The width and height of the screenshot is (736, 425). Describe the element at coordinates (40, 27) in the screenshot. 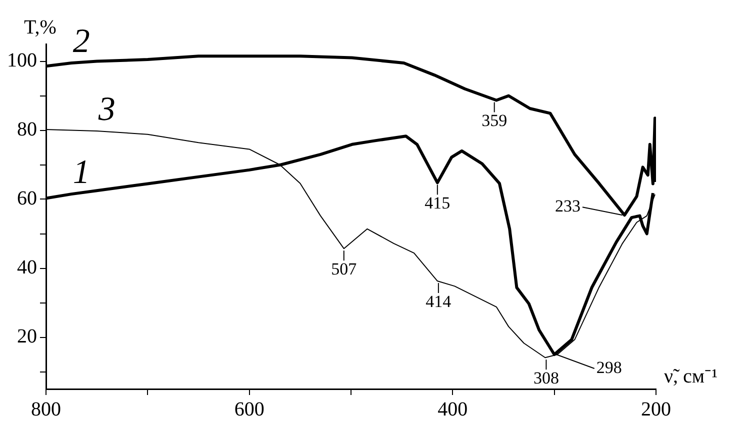

I see `y-axis-title: T,%` at that location.